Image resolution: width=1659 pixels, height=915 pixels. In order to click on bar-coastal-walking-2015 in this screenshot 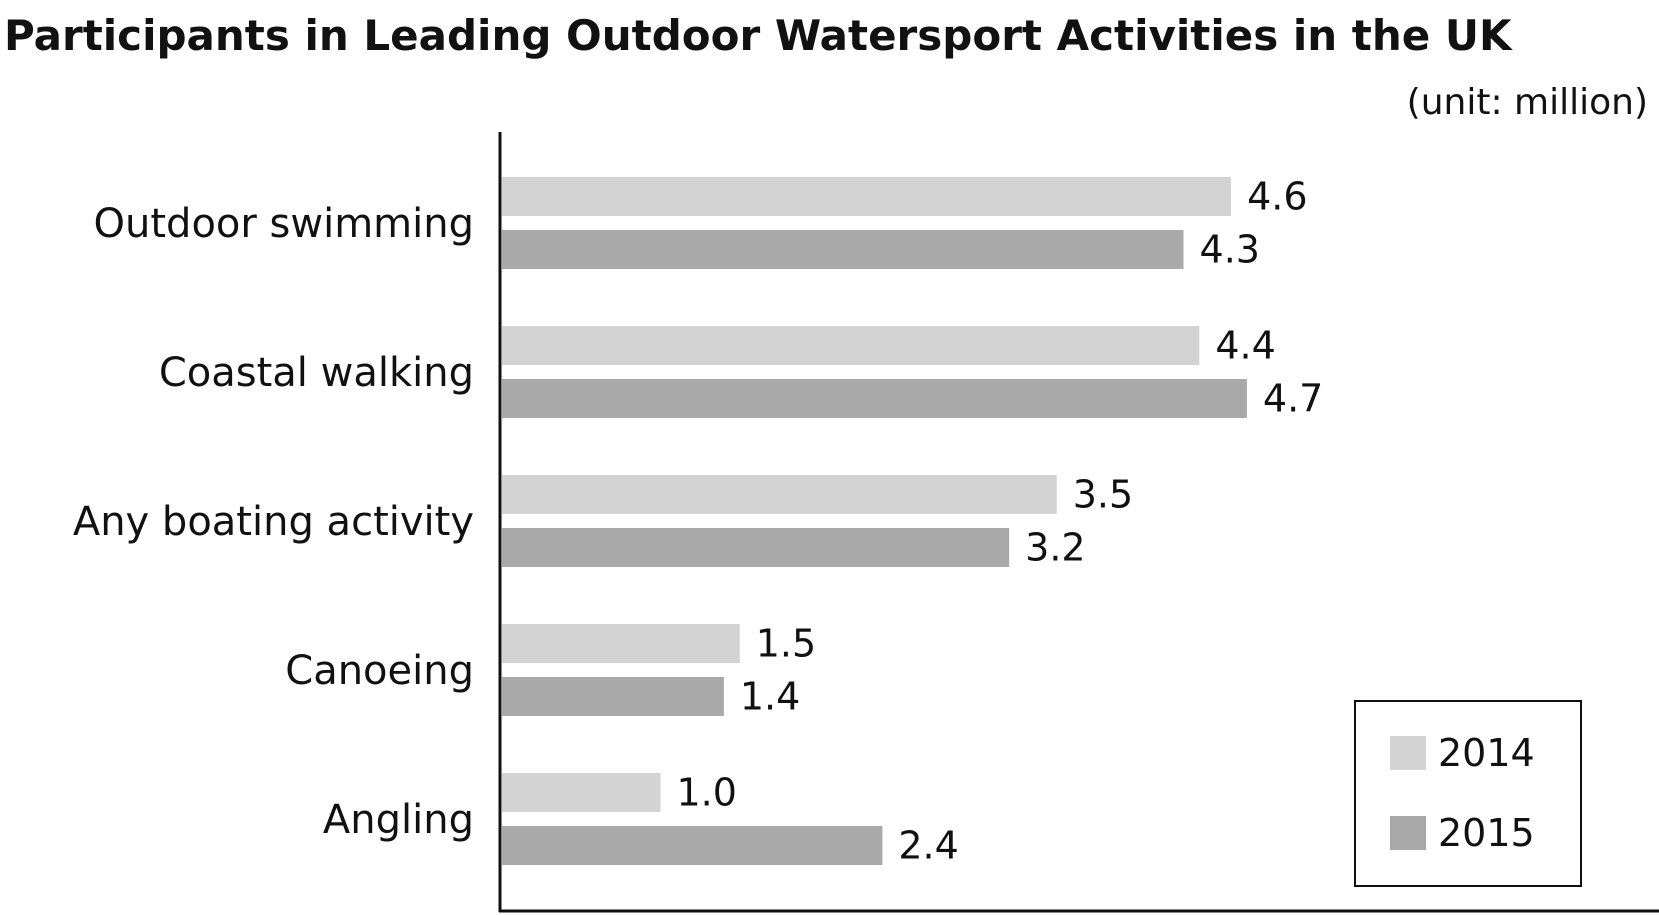, I will do `click(874, 398)`.